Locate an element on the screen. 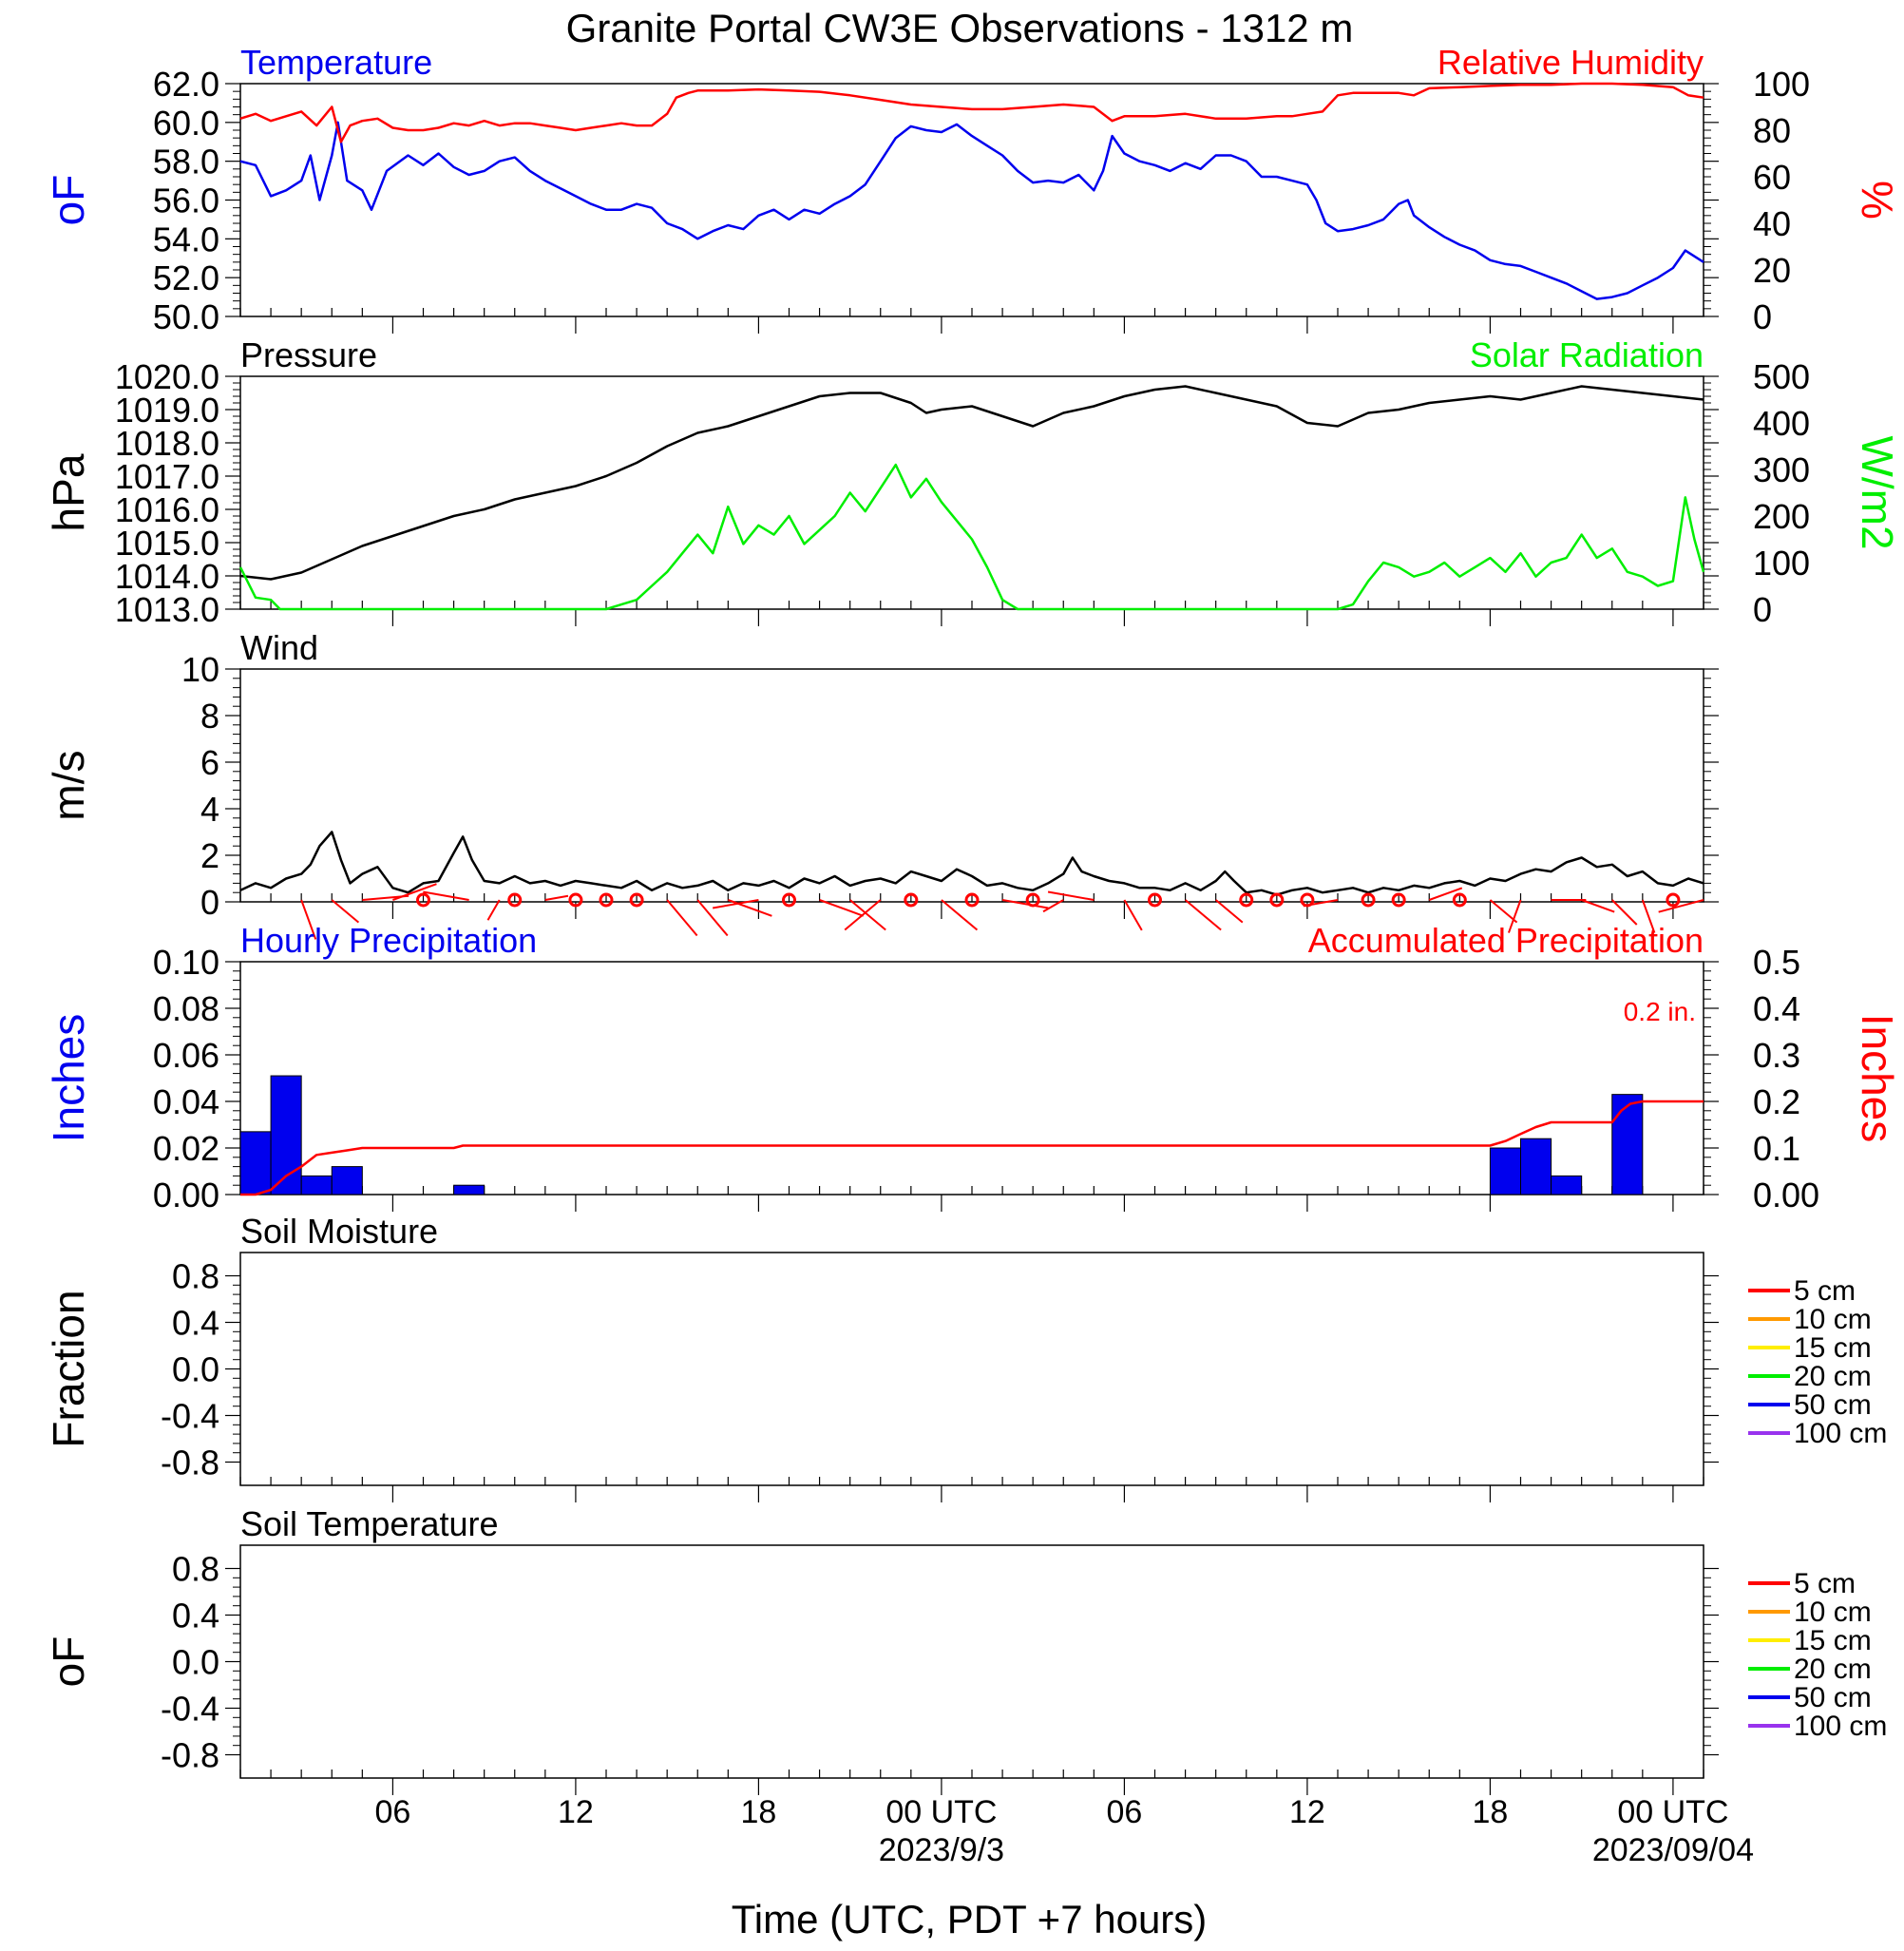 The image size is (1904, 1951). y-tick-label-left: 1017.0 is located at coordinates (167, 476).